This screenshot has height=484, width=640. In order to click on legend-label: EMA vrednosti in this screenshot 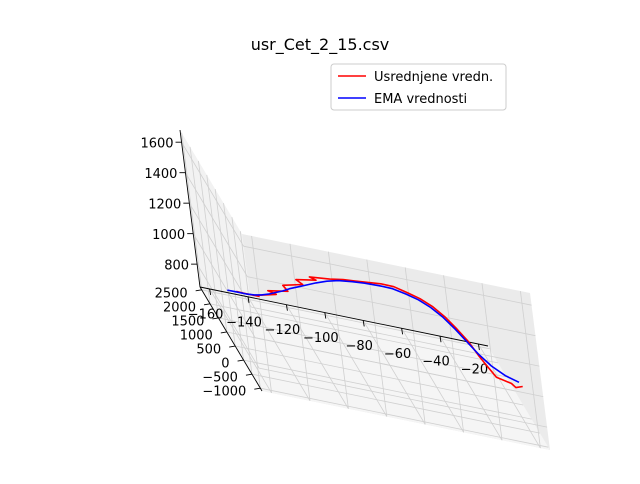, I will do `click(420, 99)`.